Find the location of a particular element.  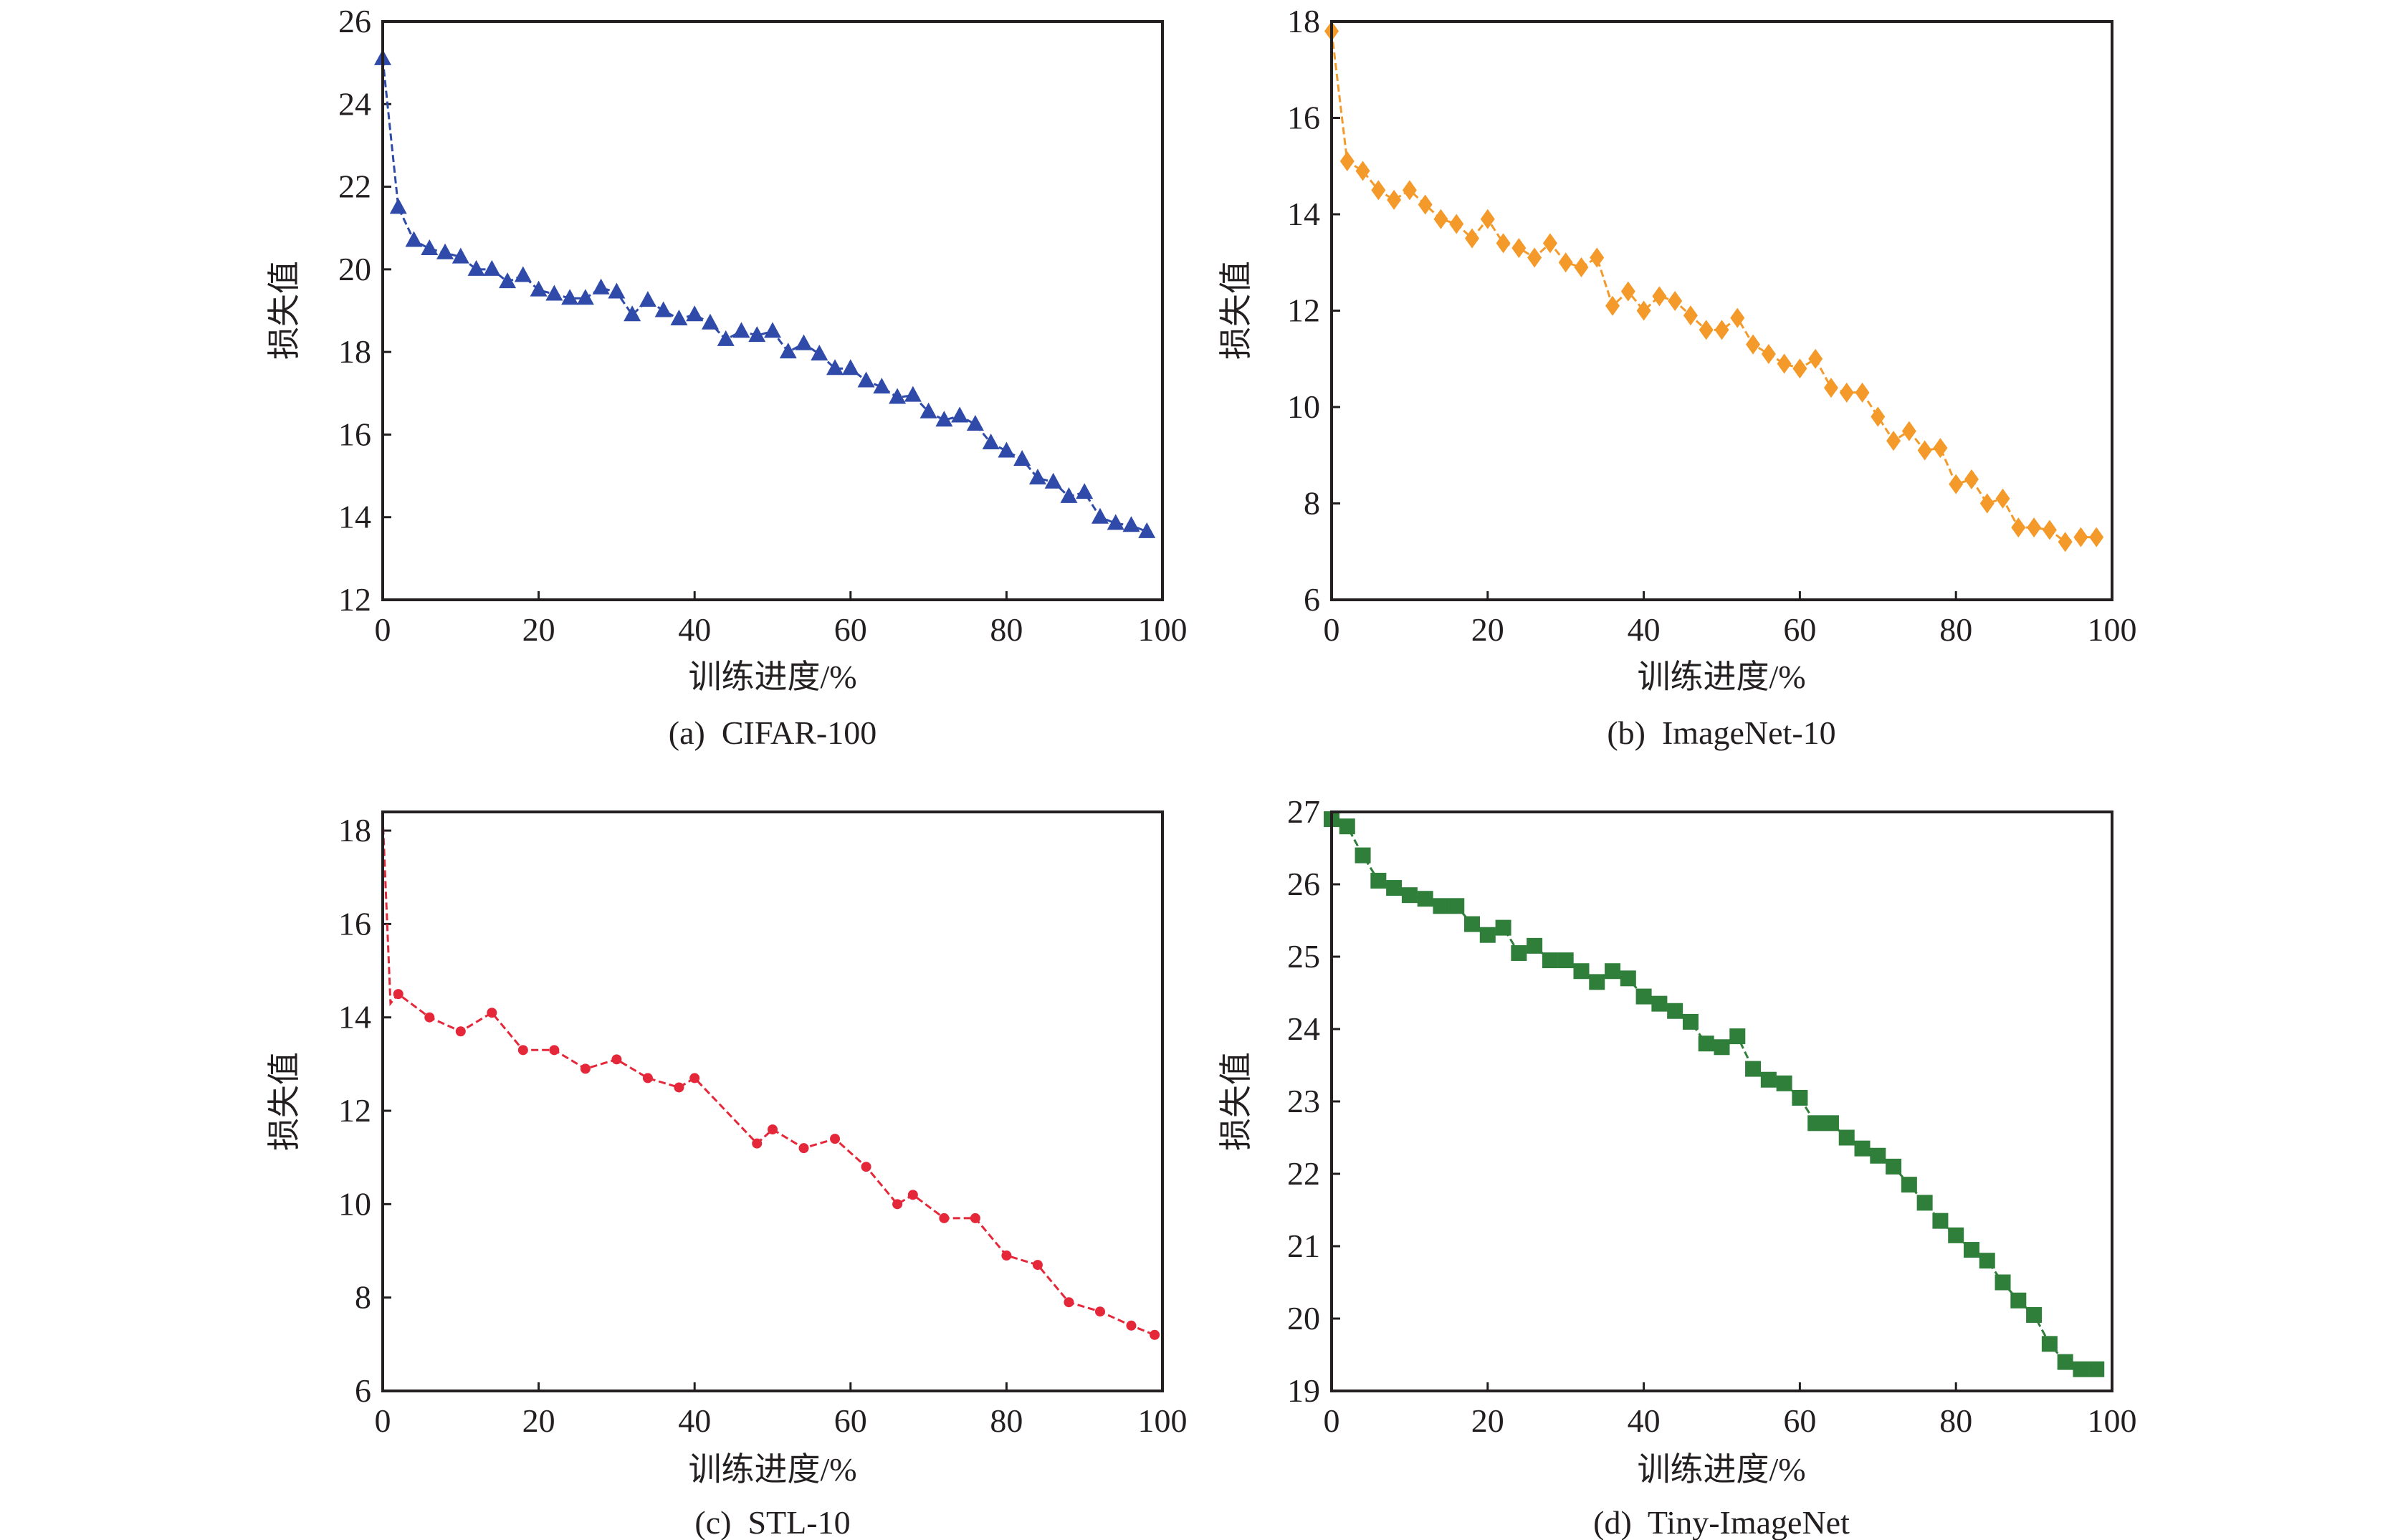

caption: (b) ImageNet-10 is located at coordinates (1721, 732).